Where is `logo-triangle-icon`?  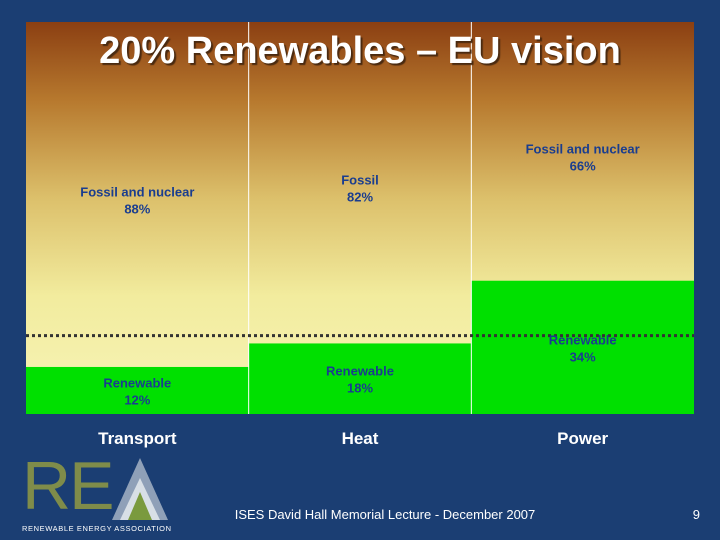 logo-triangle-icon is located at coordinates (140, 489).